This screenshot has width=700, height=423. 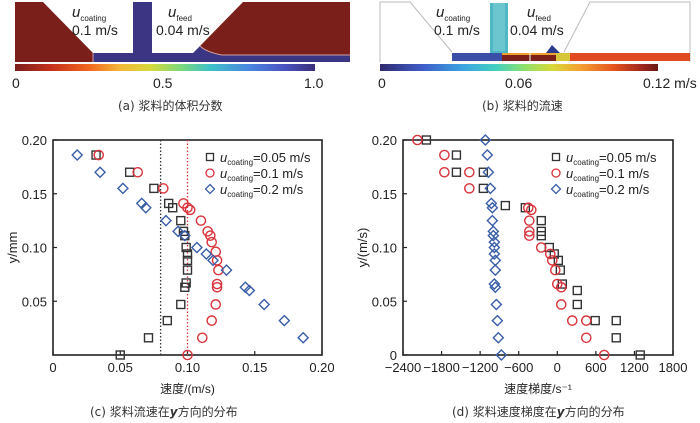 What do you see at coordinates (538, 388) in the screenshot?
I see `x-axis-label: 速度梯度/s⁻¹` at bounding box center [538, 388].